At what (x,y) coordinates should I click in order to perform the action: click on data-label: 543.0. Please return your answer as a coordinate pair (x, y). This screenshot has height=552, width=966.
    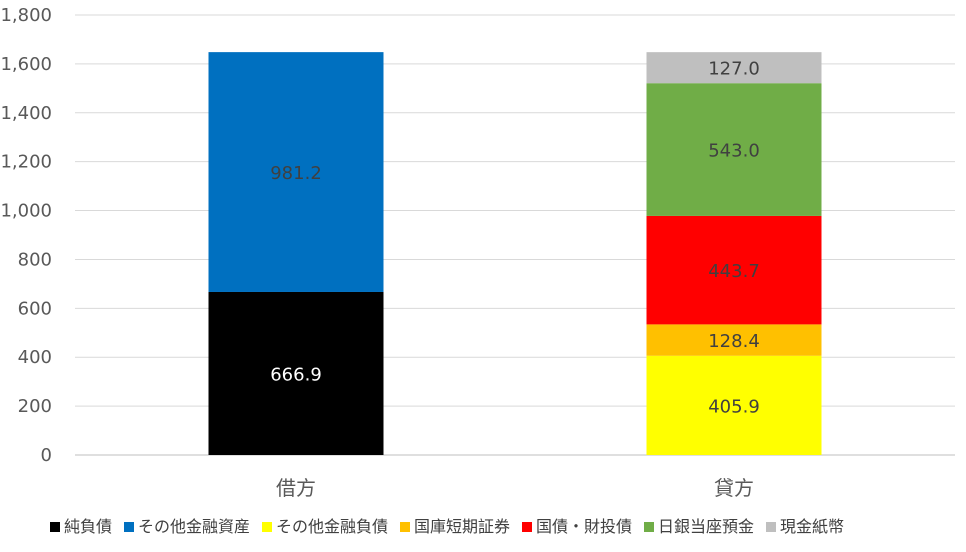
    Looking at the image, I should click on (734, 151).